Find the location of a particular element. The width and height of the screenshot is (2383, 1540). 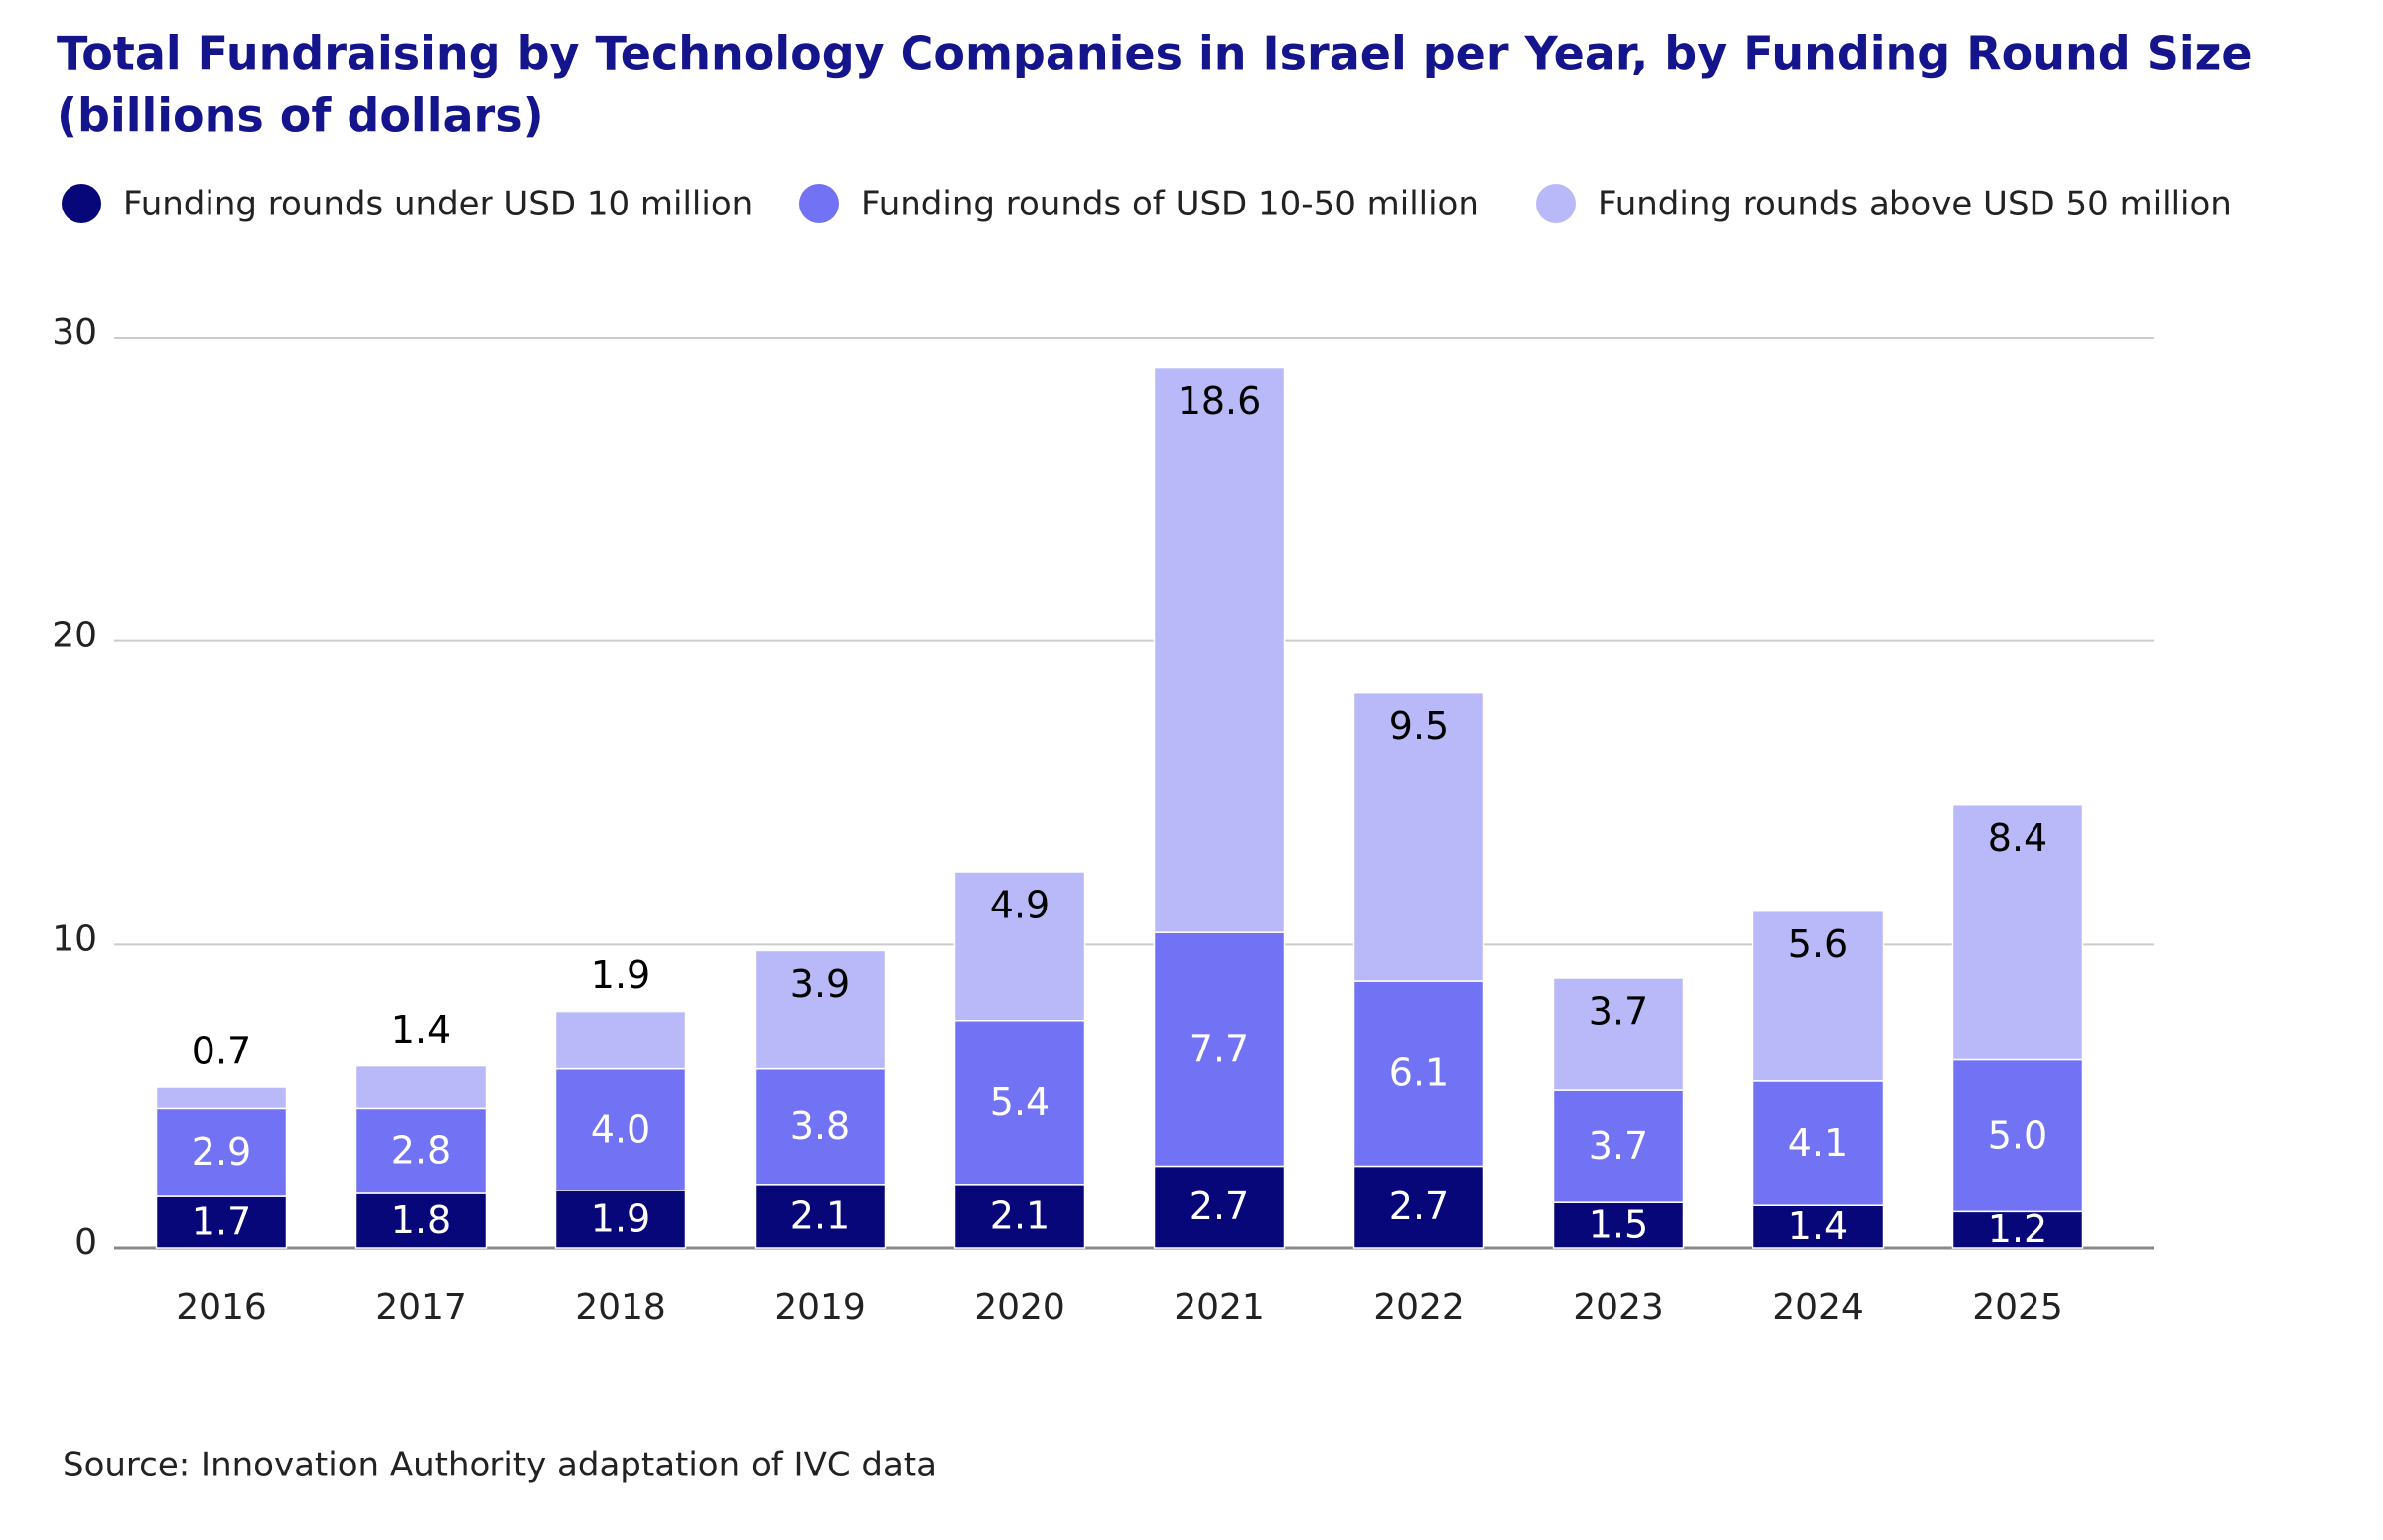

data-label: 5.4 is located at coordinates (1020, 1102).